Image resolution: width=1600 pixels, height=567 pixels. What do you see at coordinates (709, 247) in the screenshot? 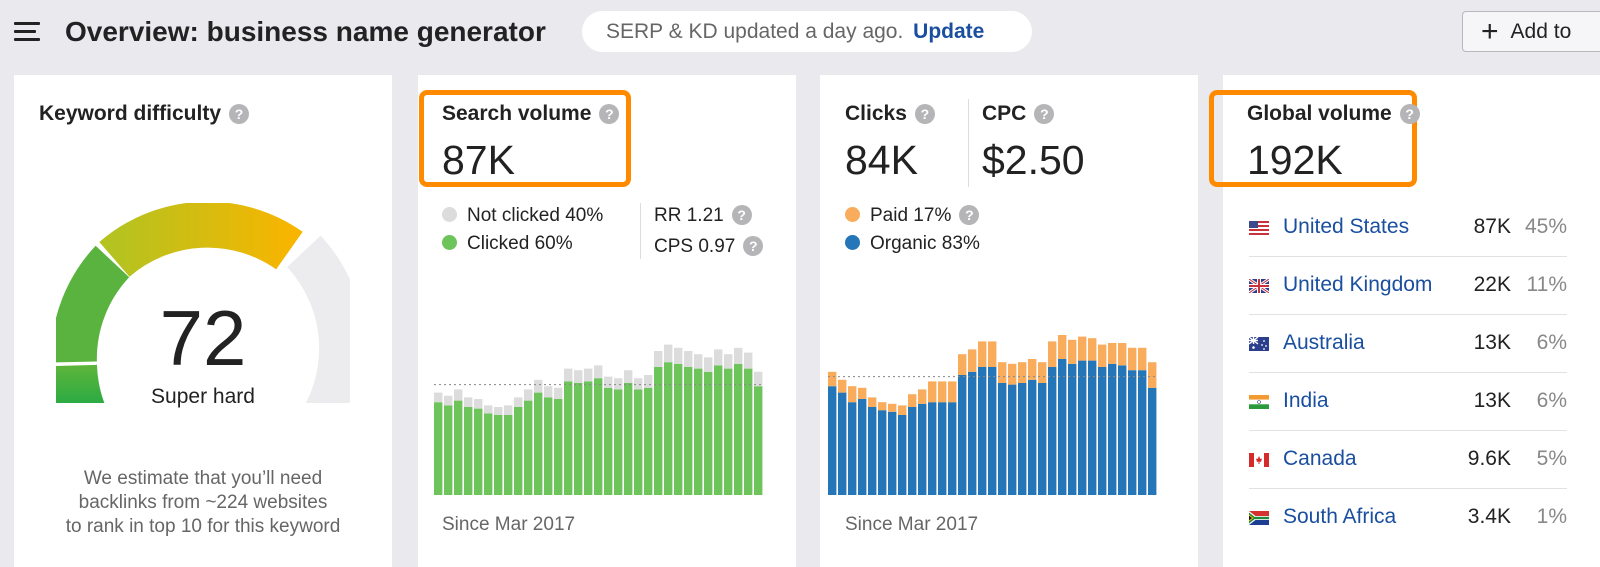
I see `cps-row: CPS 0.97?` at bounding box center [709, 247].